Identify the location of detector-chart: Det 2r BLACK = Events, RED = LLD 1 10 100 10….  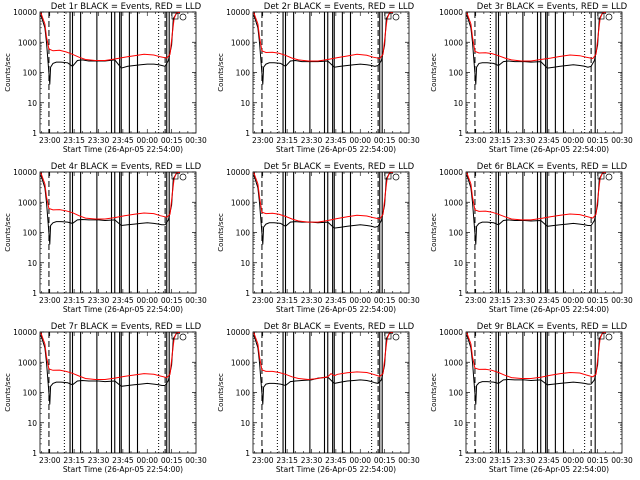
(318, 78).